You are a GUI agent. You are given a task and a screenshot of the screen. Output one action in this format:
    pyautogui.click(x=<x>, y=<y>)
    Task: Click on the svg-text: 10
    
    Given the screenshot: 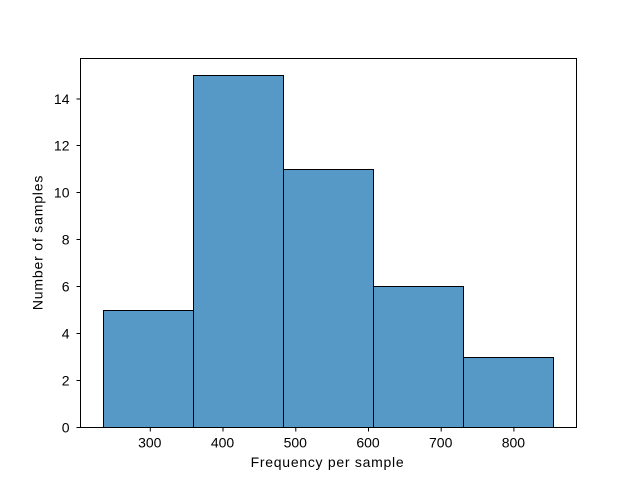 What is the action you would take?
    pyautogui.click(x=62, y=193)
    